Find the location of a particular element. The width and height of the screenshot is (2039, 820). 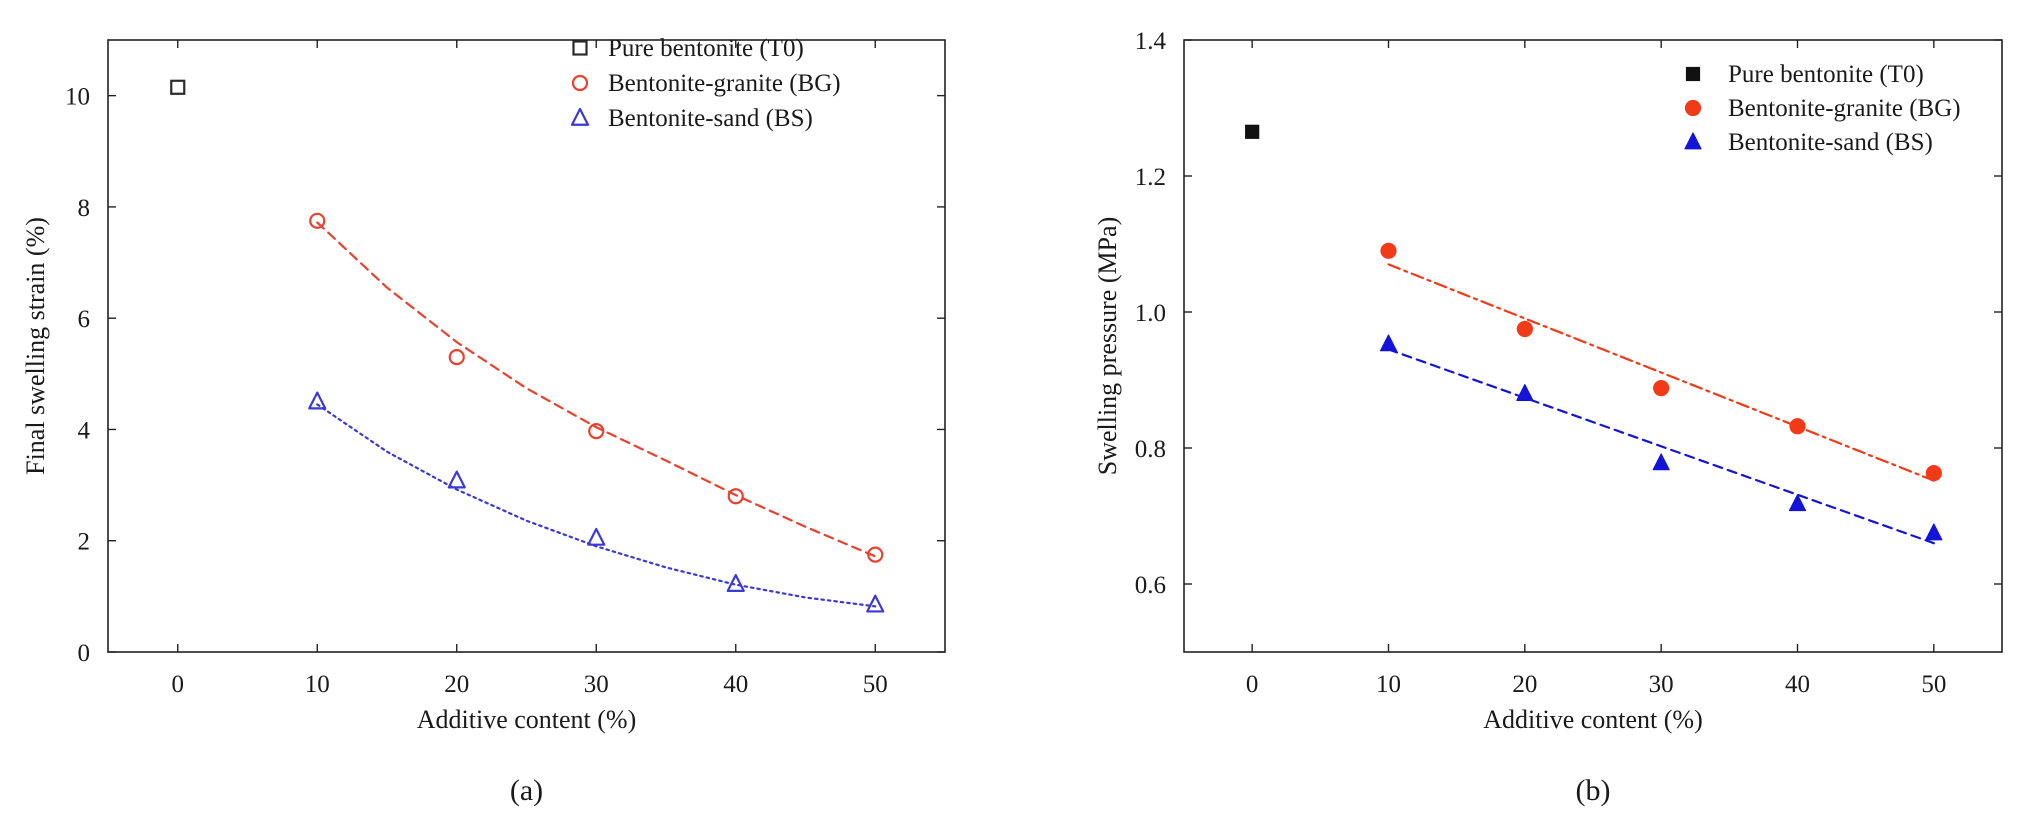

y-tick-label: 0.8 is located at coordinates (1150, 449).